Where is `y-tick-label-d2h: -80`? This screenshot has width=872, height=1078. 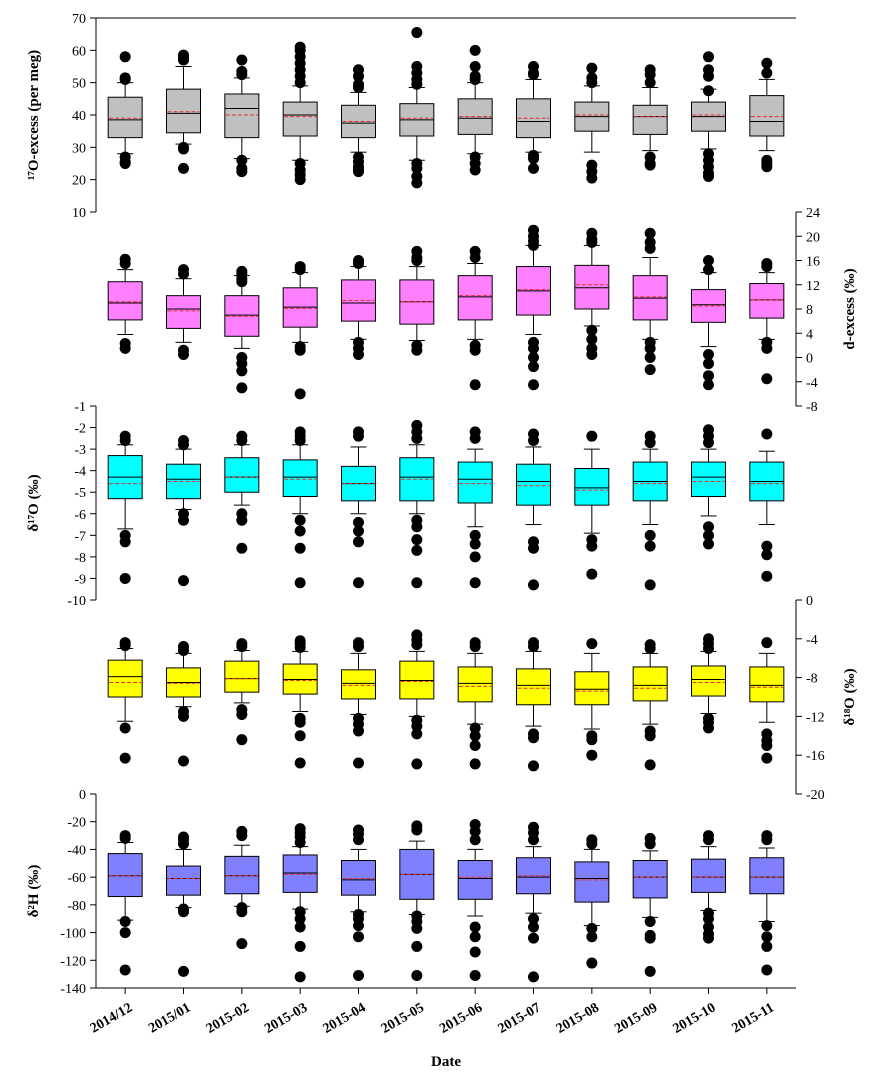 y-tick-label-d2h: -80 is located at coordinates (76, 906).